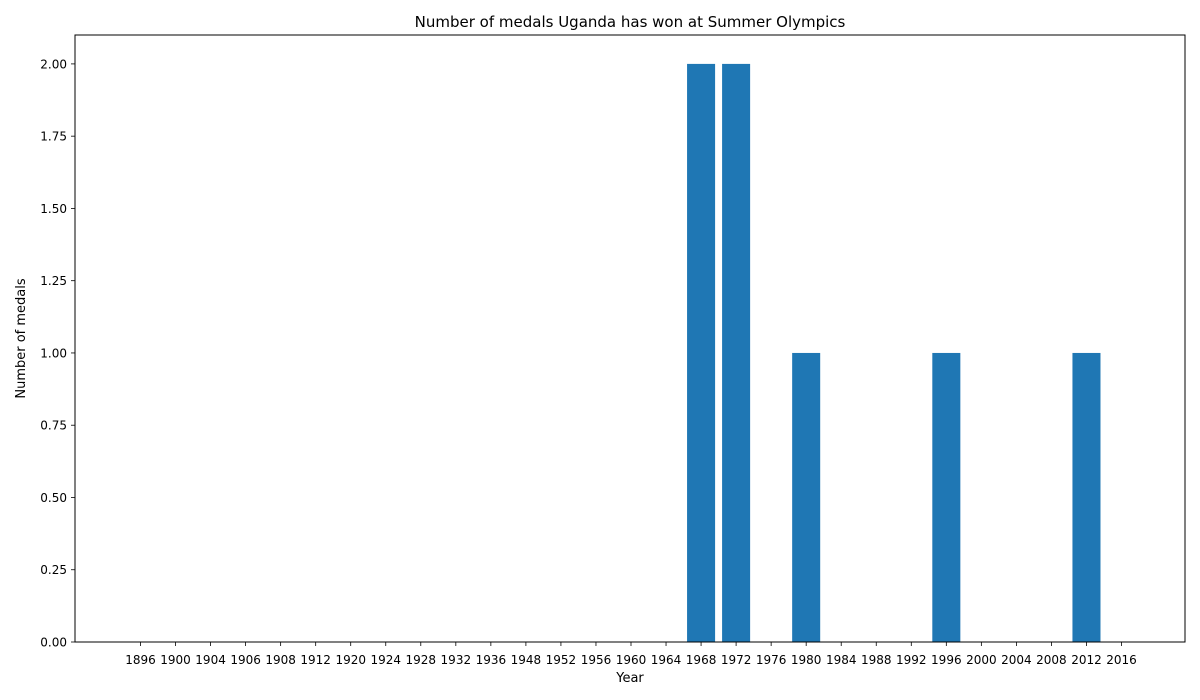 The width and height of the screenshot is (1200, 700). Describe the element at coordinates (53, 498) in the screenshot. I see `y-tick-label: 0.50` at that location.